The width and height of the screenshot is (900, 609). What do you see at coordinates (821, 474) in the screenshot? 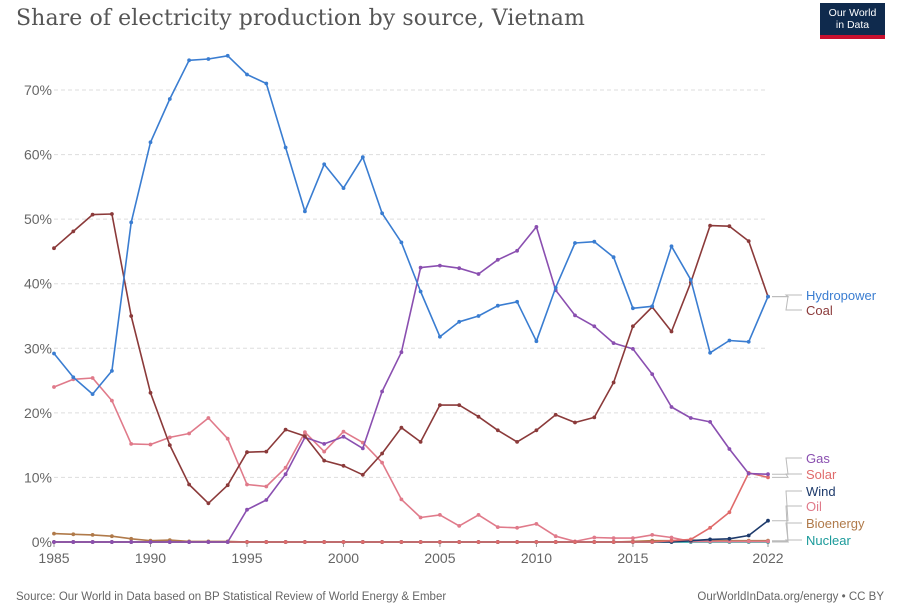
I see `legend-label-solar: Solar` at bounding box center [821, 474].